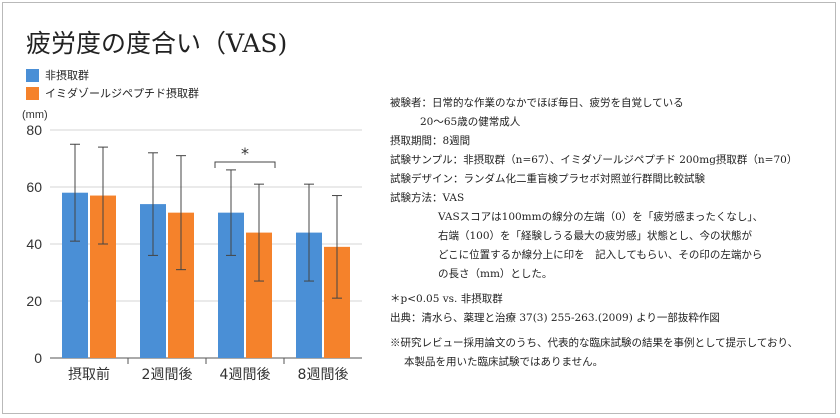 The width and height of the screenshot is (840, 418). Describe the element at coordinates (245, 153) in the screenshot. I see `significance-marker: *` at that location.